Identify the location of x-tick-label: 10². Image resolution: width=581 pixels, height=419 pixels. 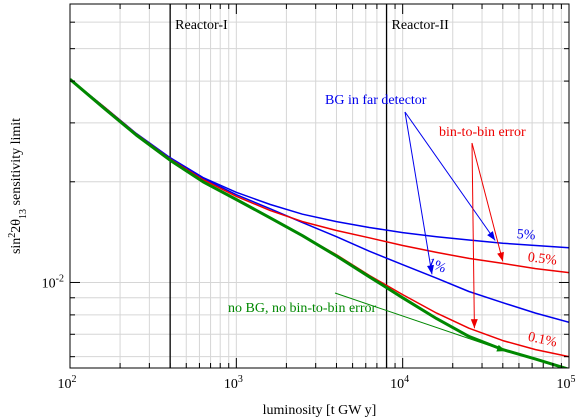
(67, 383).